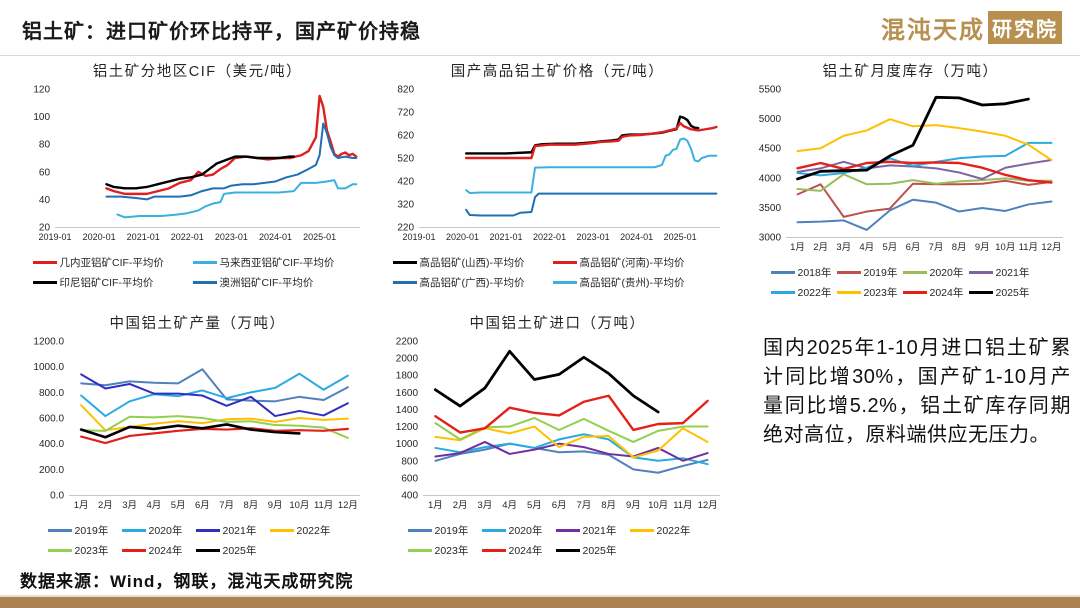 The height and width of the screenshot is (608, 1080). I want to click on legend-label: 印尼铝矿CIF-平均价, so click(106, 283).